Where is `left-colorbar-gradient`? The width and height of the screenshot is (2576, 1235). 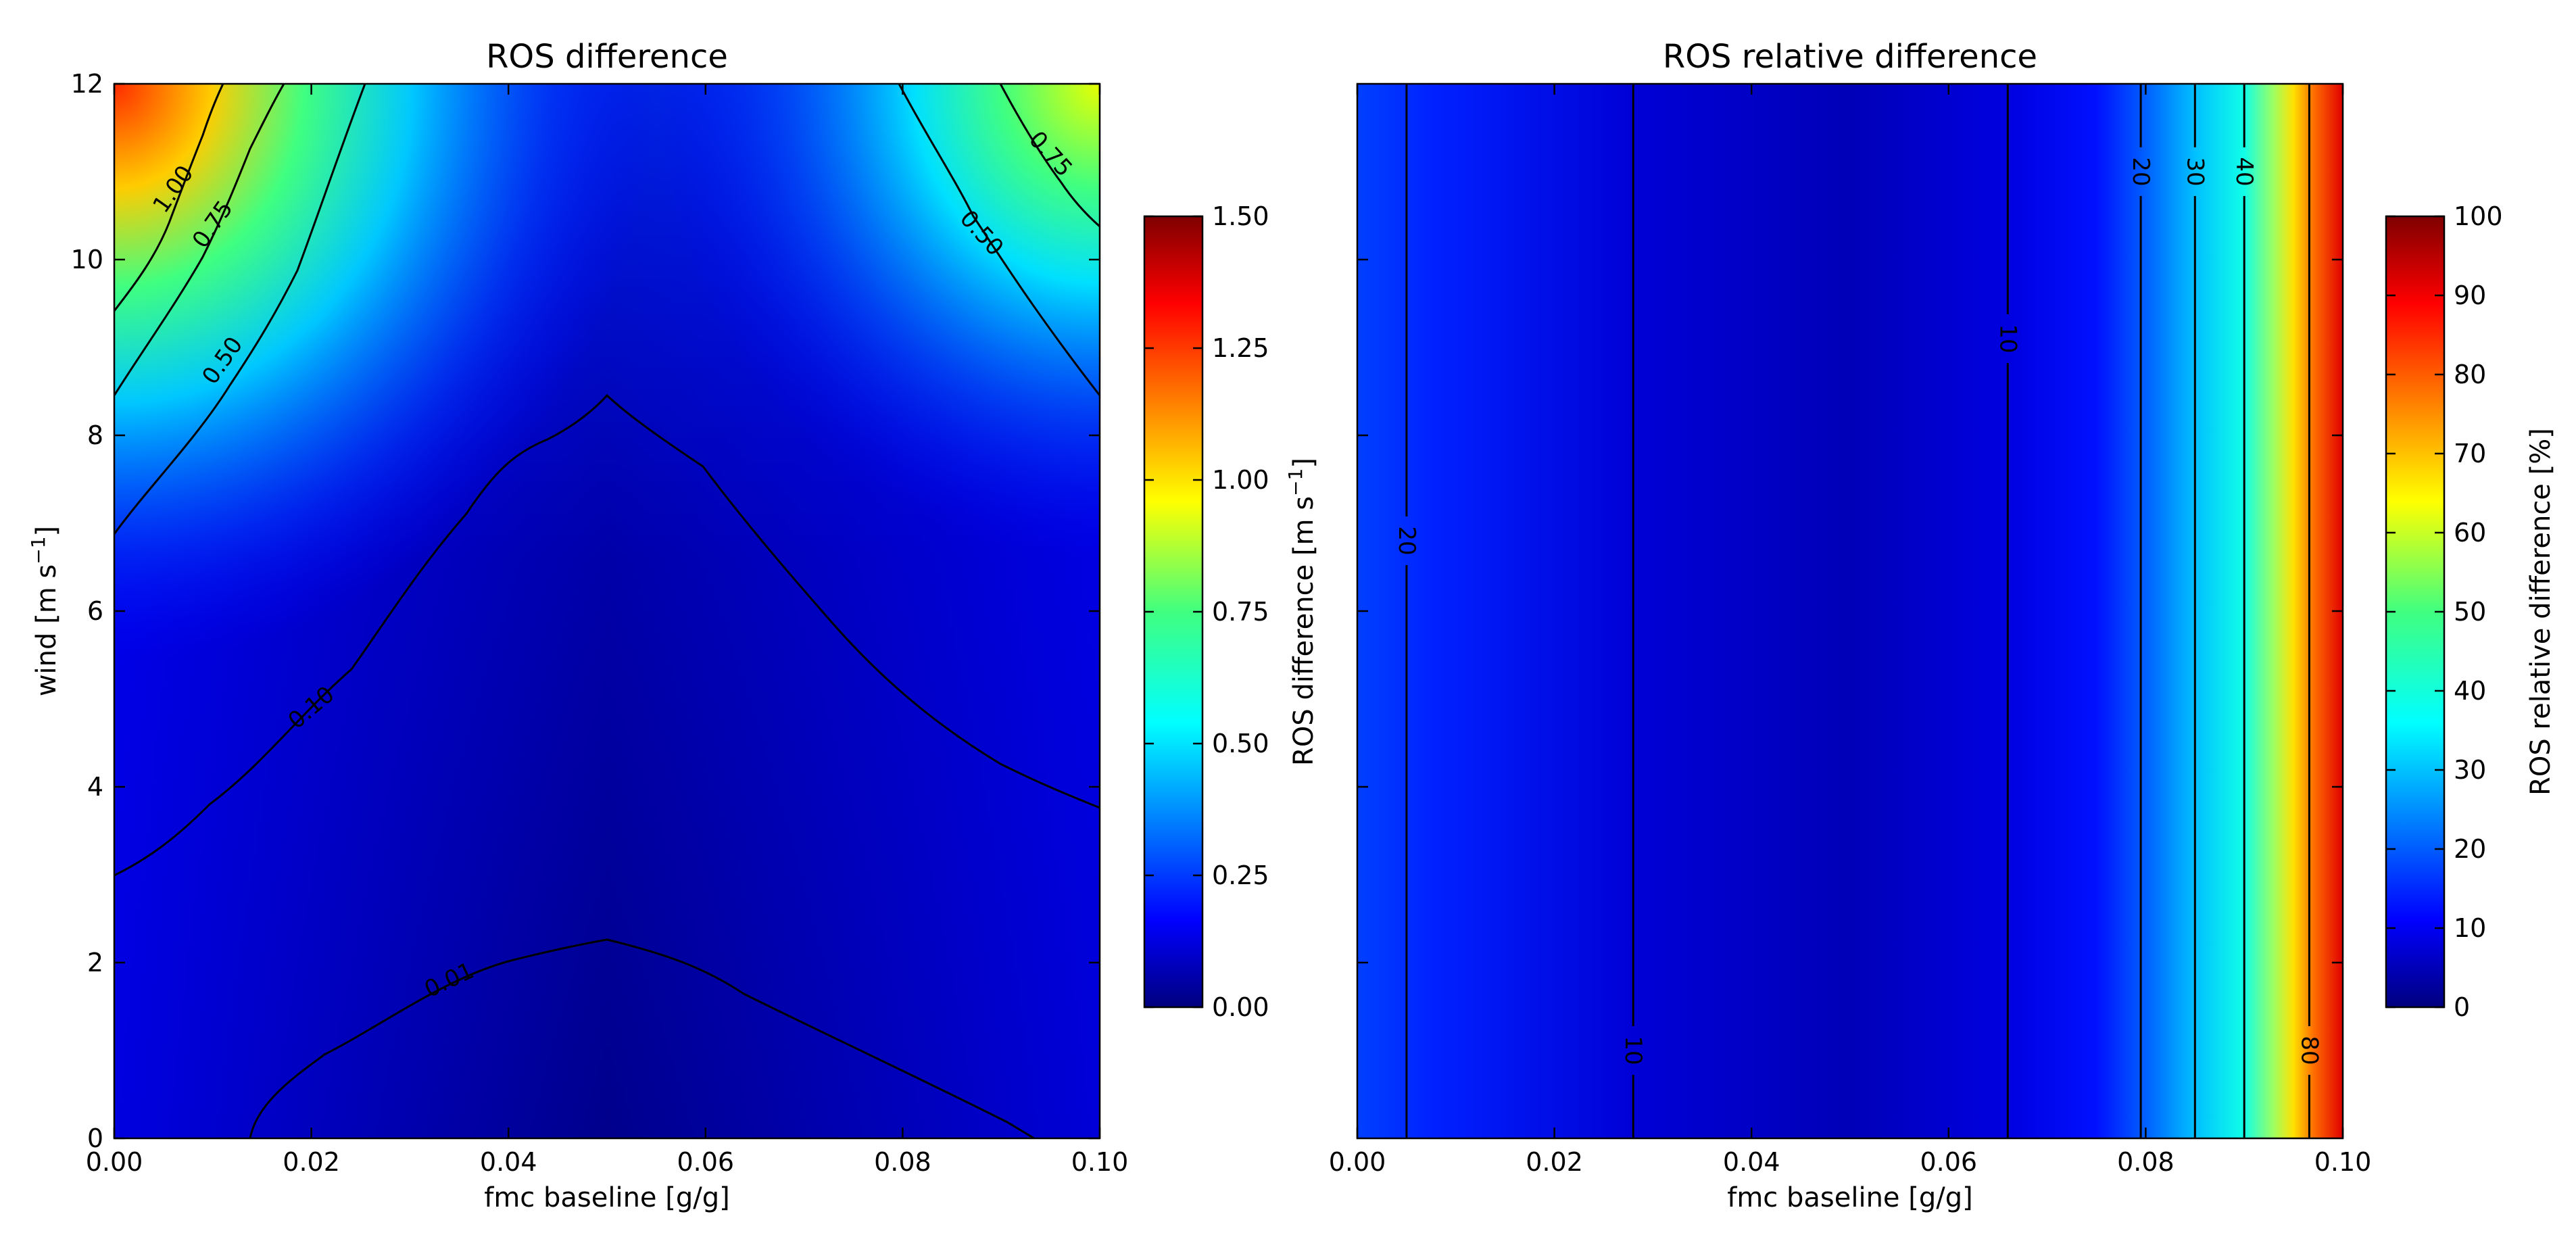 left-colorbar-gradient is located at coordinates (1173, 612).